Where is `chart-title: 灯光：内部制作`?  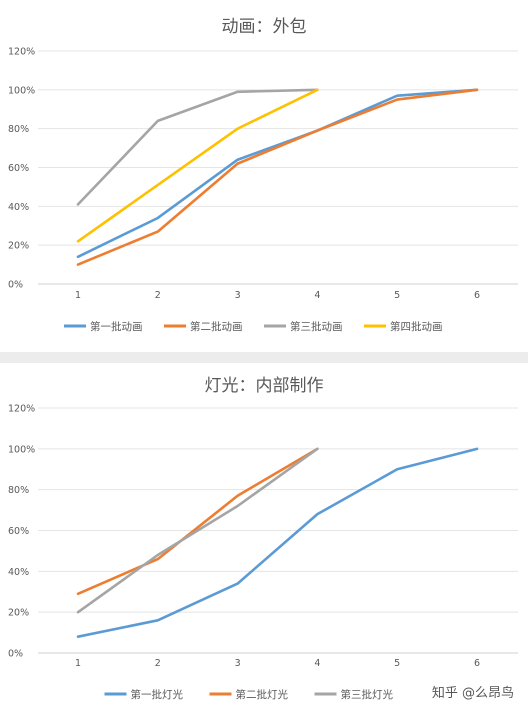 chart-title: 灯光：内部制作 is located at coordinates (264, 386).